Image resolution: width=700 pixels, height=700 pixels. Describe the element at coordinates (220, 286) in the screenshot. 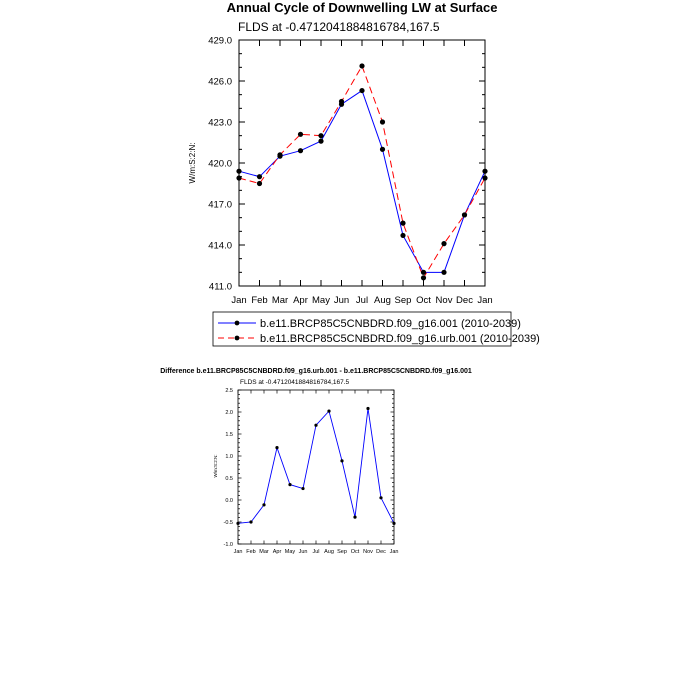

I see `y-tick-label: 411.0` at that location.